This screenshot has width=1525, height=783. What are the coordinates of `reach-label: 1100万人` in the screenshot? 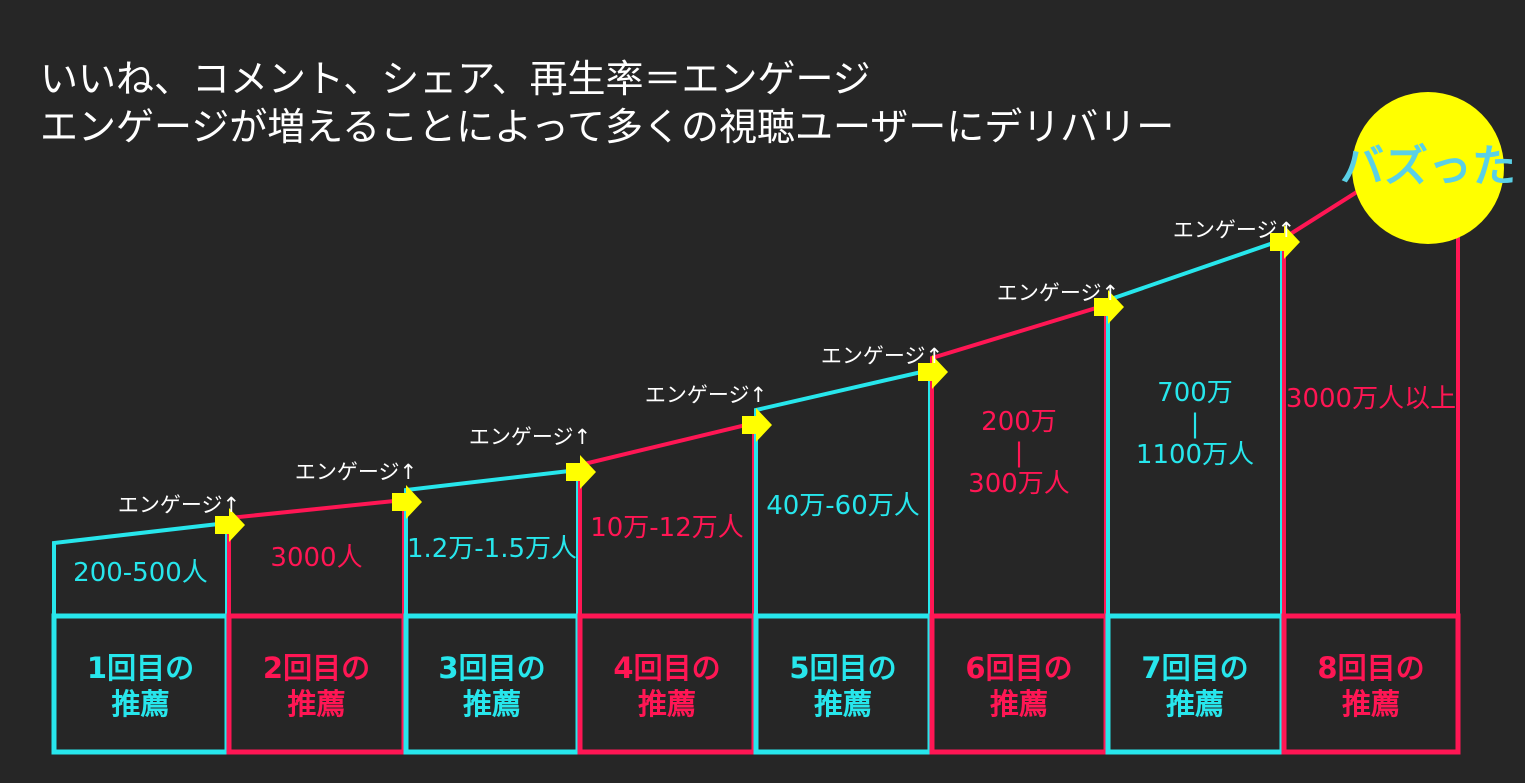 It's located at (1195, 455).